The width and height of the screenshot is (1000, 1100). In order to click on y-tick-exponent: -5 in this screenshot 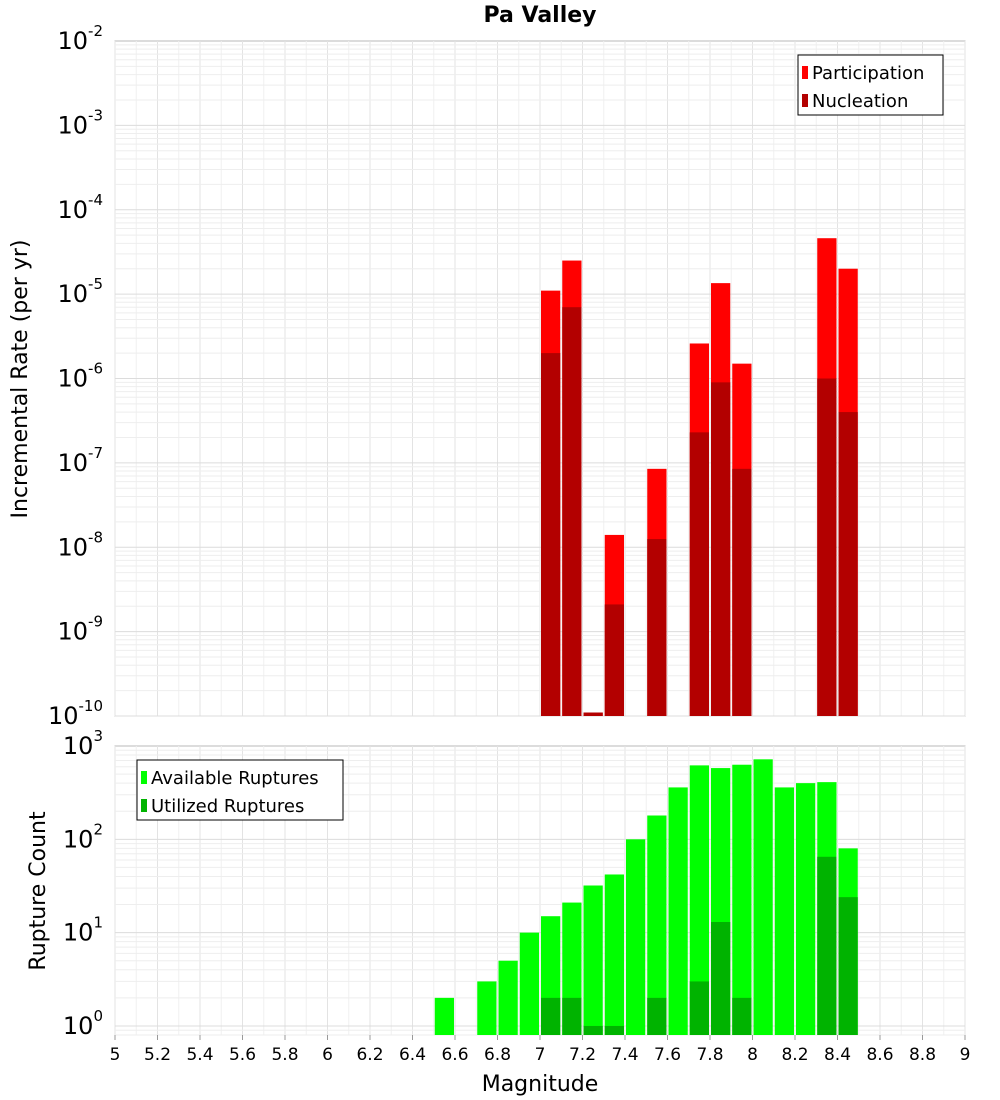, I will do `click(95, 284)`.